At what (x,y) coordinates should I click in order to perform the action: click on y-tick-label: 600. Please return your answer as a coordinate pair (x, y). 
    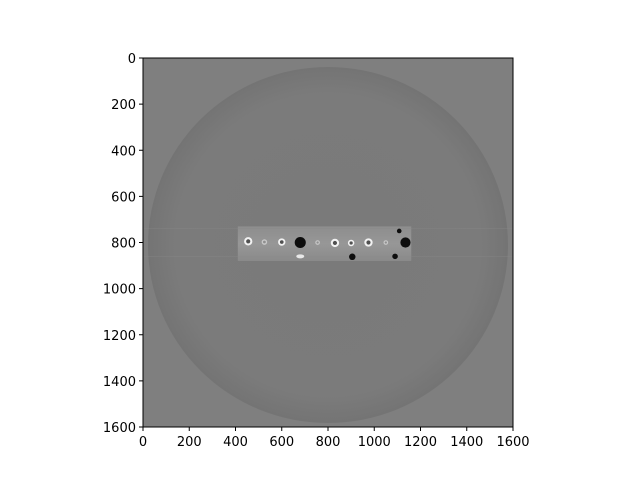
    Looking at the image, I should click on (123, 197).